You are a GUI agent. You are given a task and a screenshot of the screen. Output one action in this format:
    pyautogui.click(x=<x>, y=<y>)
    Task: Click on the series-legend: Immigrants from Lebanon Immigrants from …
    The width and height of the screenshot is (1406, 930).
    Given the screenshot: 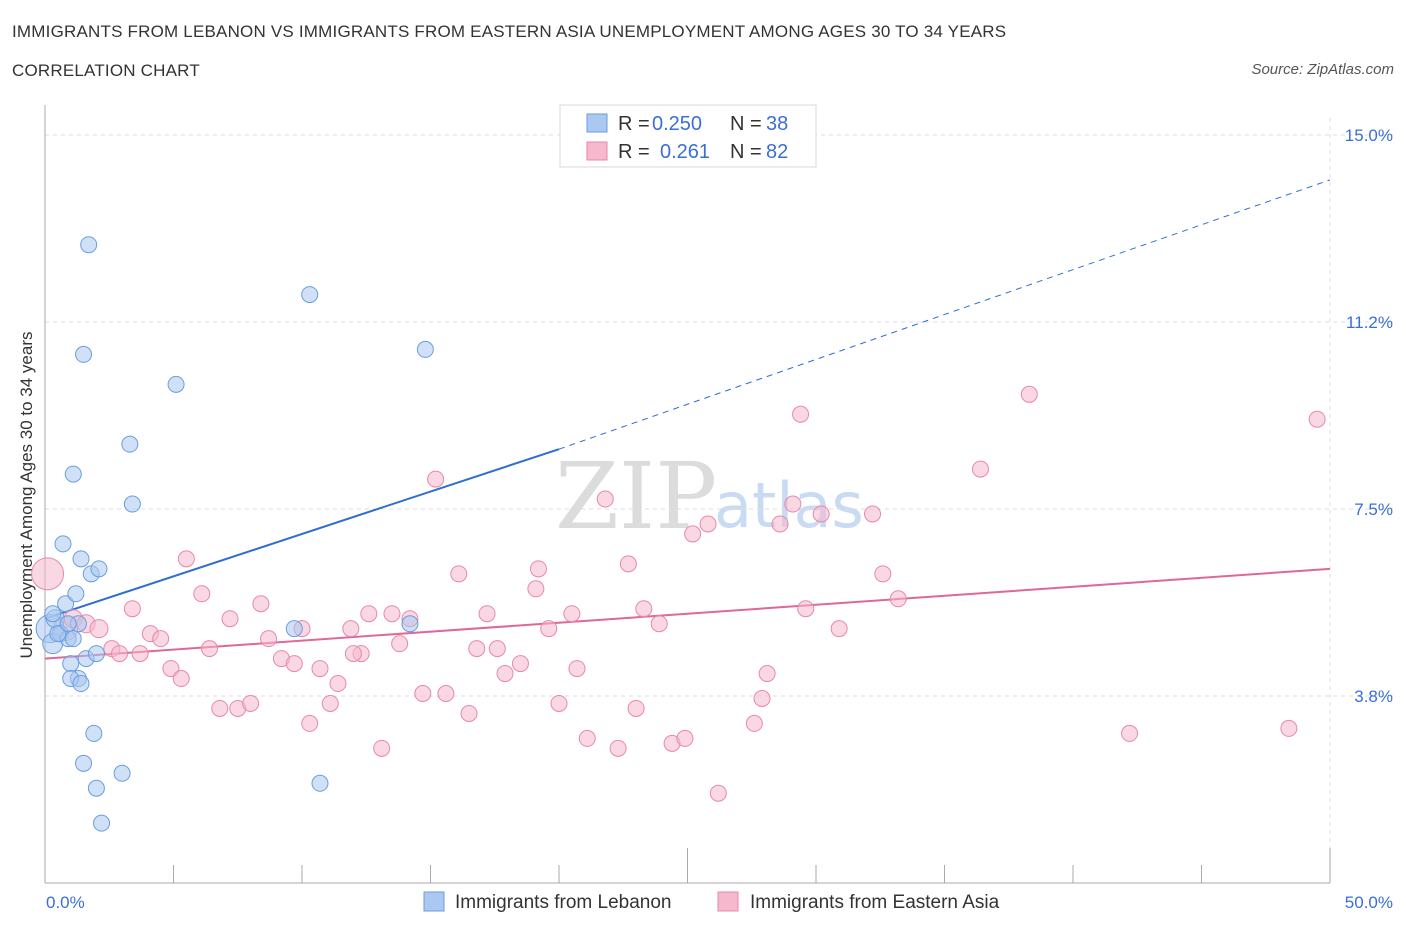 What is the action you would take?
    pyautogui.click(x=711, y=902)
    